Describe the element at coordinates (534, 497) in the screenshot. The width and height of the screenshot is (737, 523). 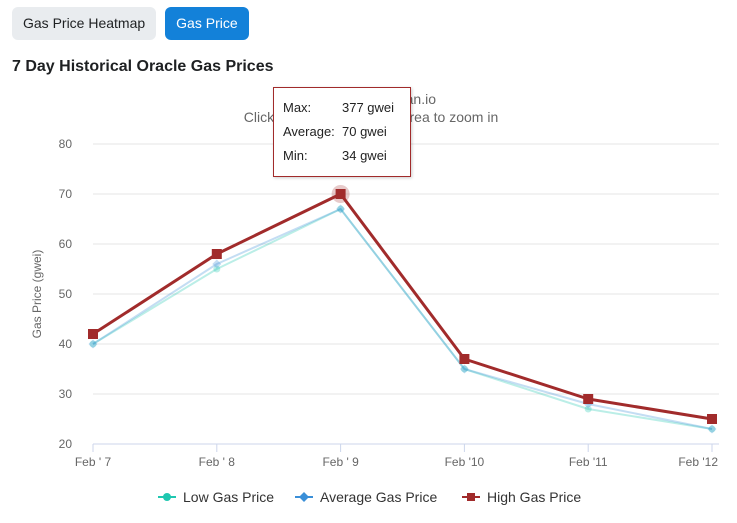
I see `legend-label: High Gas Price` at that location.